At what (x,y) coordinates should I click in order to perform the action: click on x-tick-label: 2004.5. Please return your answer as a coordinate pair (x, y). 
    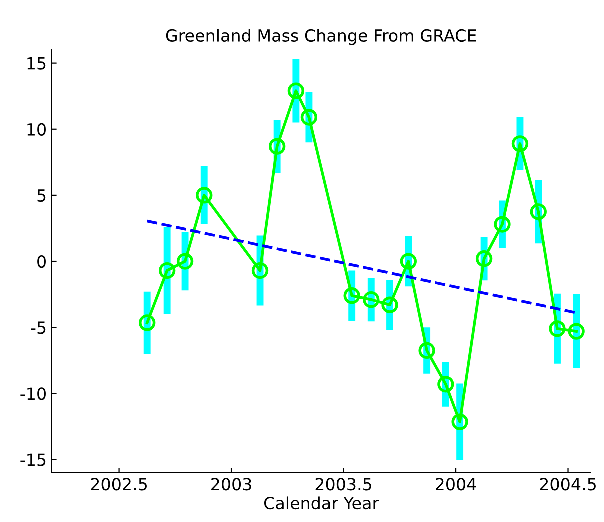
    Looking at the image, I should click on (568, 484).